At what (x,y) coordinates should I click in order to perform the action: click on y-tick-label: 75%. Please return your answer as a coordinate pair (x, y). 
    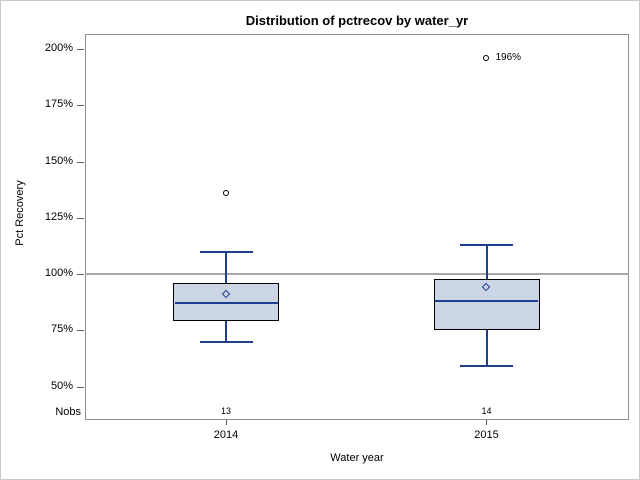
    Looking at the image, I should click on (61, 329).